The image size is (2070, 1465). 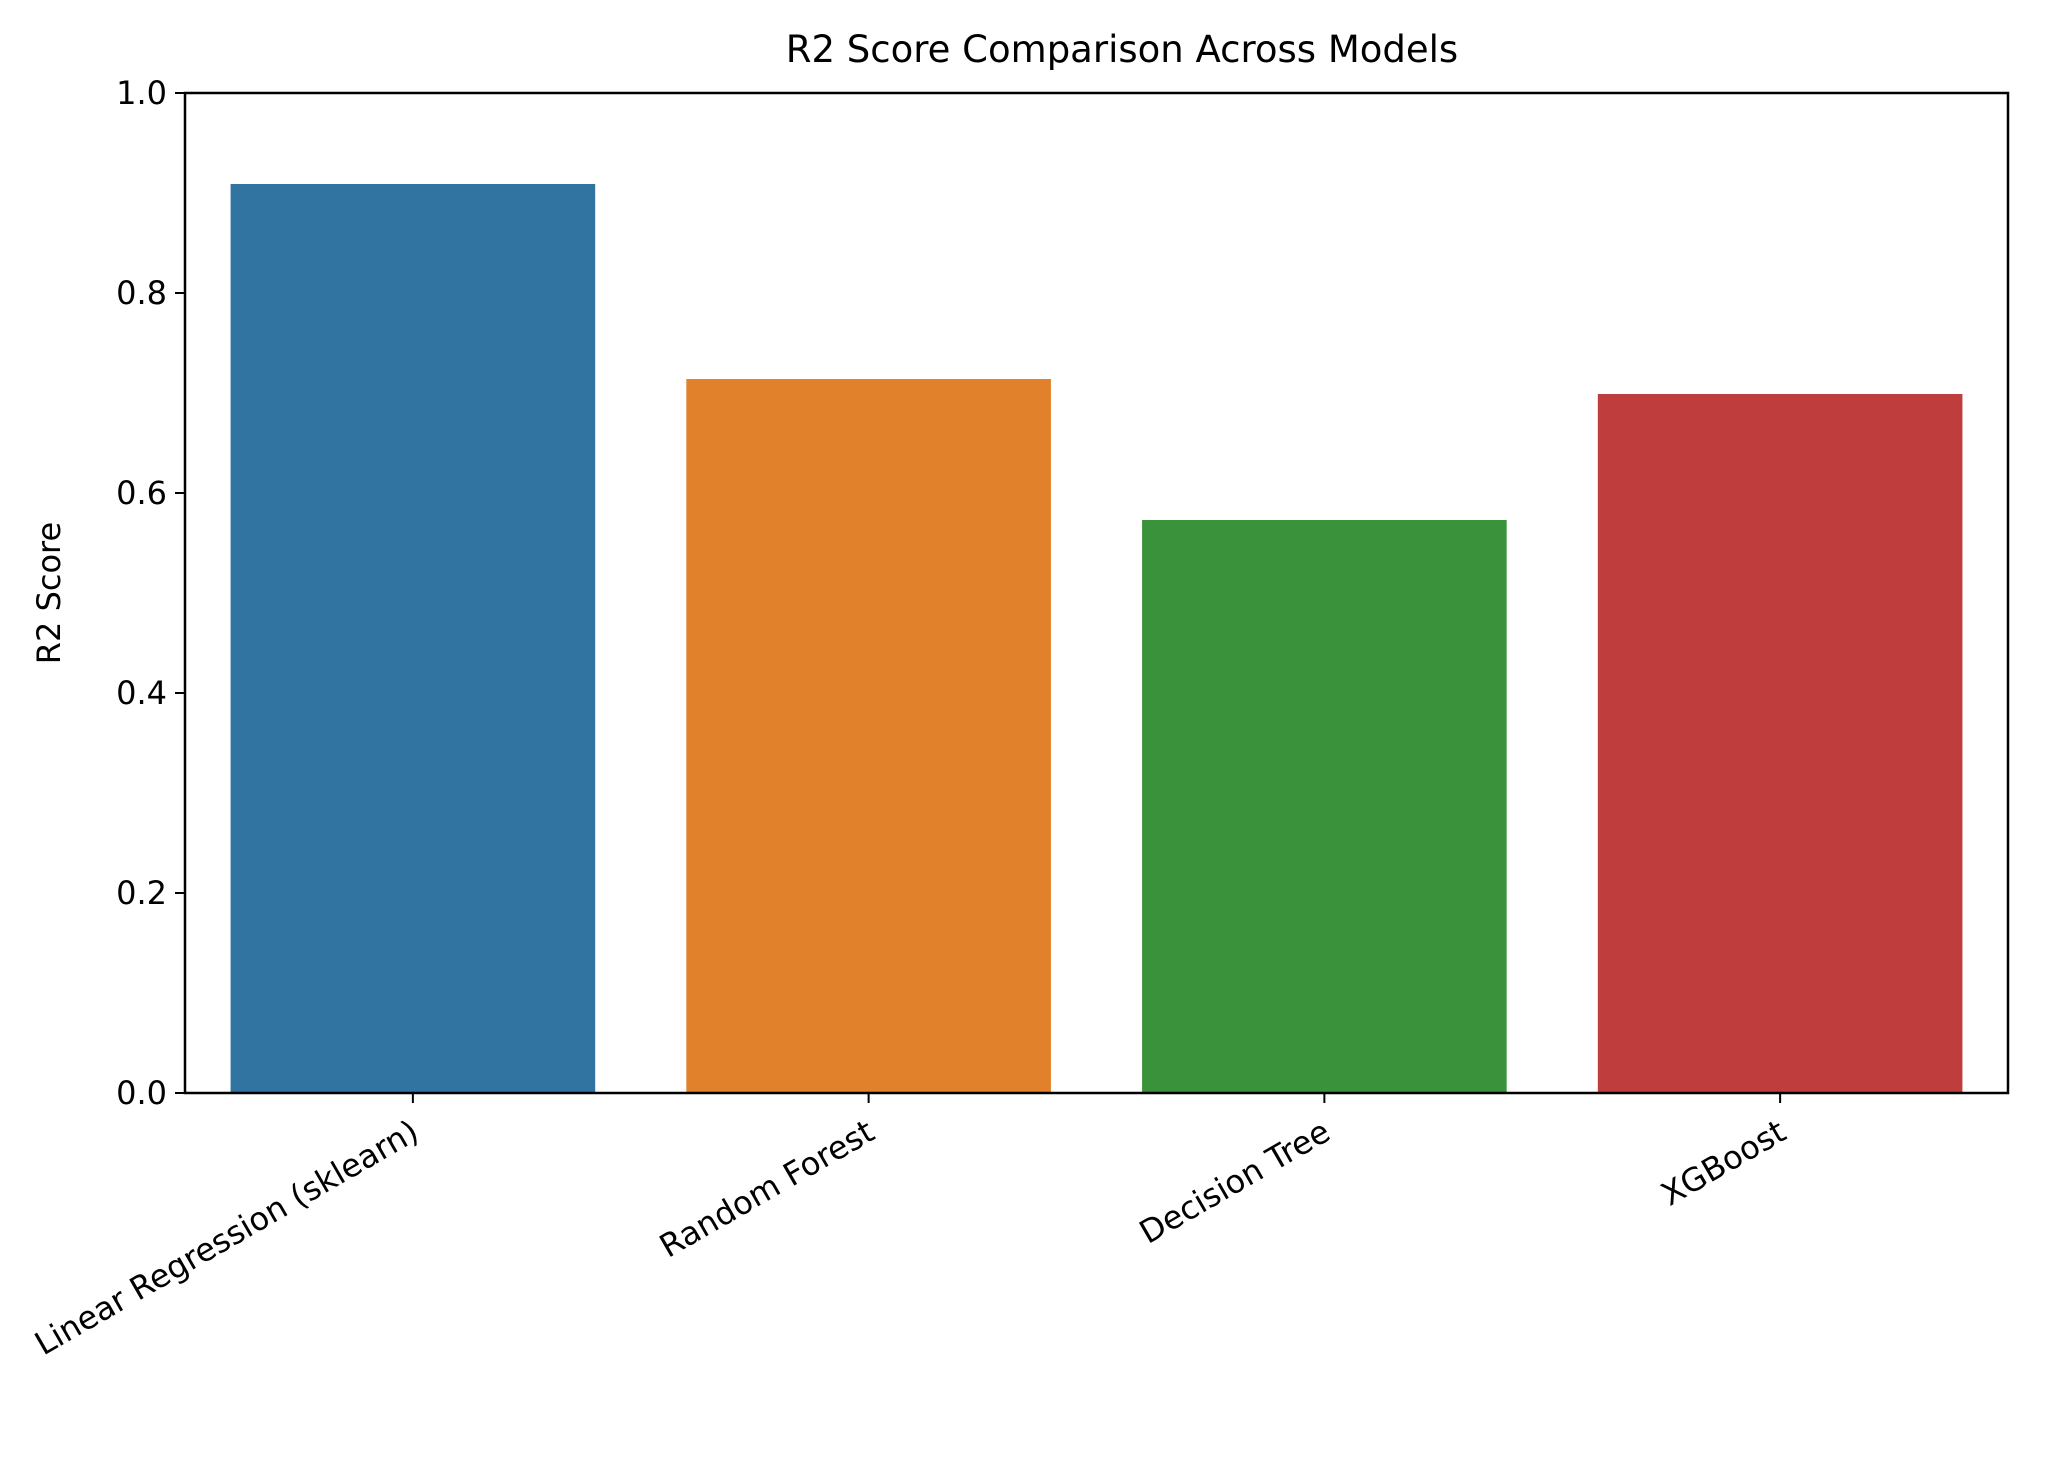 I want to click on y-axis-ticks: 0.0 0.2 0.4 0.6 0.8 1.0, so click(x=150, y=593).